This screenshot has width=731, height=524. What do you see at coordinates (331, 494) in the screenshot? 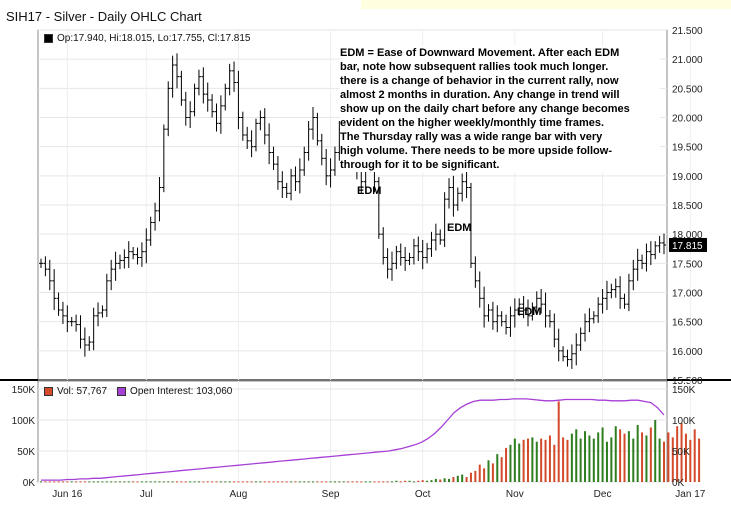
I see `x-tick-label: Sep` at bounding box center [331, 494].